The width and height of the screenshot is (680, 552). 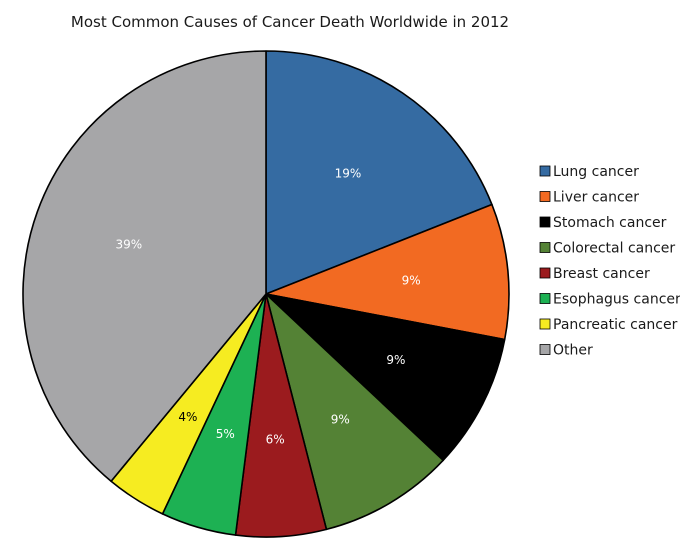 I want to click on slice-label-liver-cancer: 9%, so click(x=411, y=280).